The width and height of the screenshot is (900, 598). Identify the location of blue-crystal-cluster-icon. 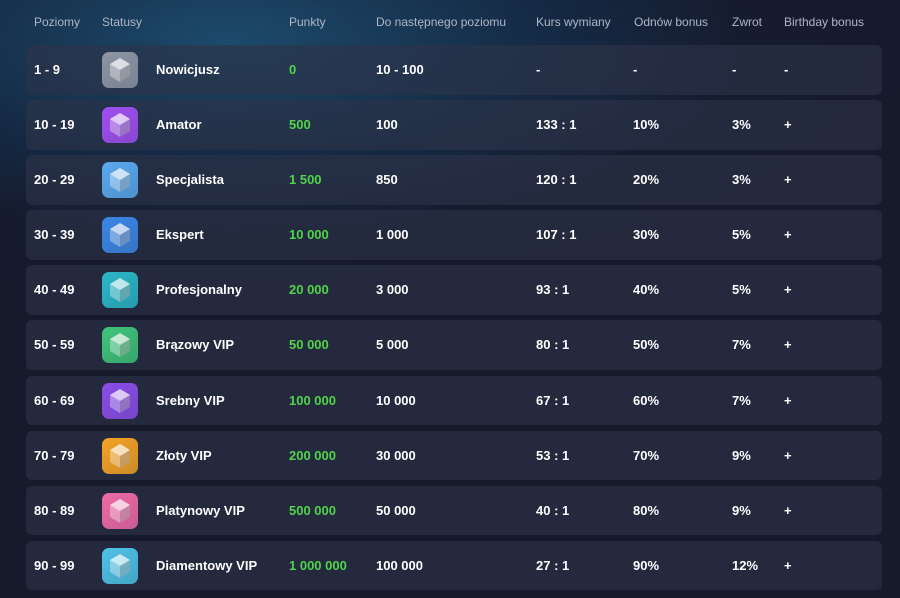
(120, 235).